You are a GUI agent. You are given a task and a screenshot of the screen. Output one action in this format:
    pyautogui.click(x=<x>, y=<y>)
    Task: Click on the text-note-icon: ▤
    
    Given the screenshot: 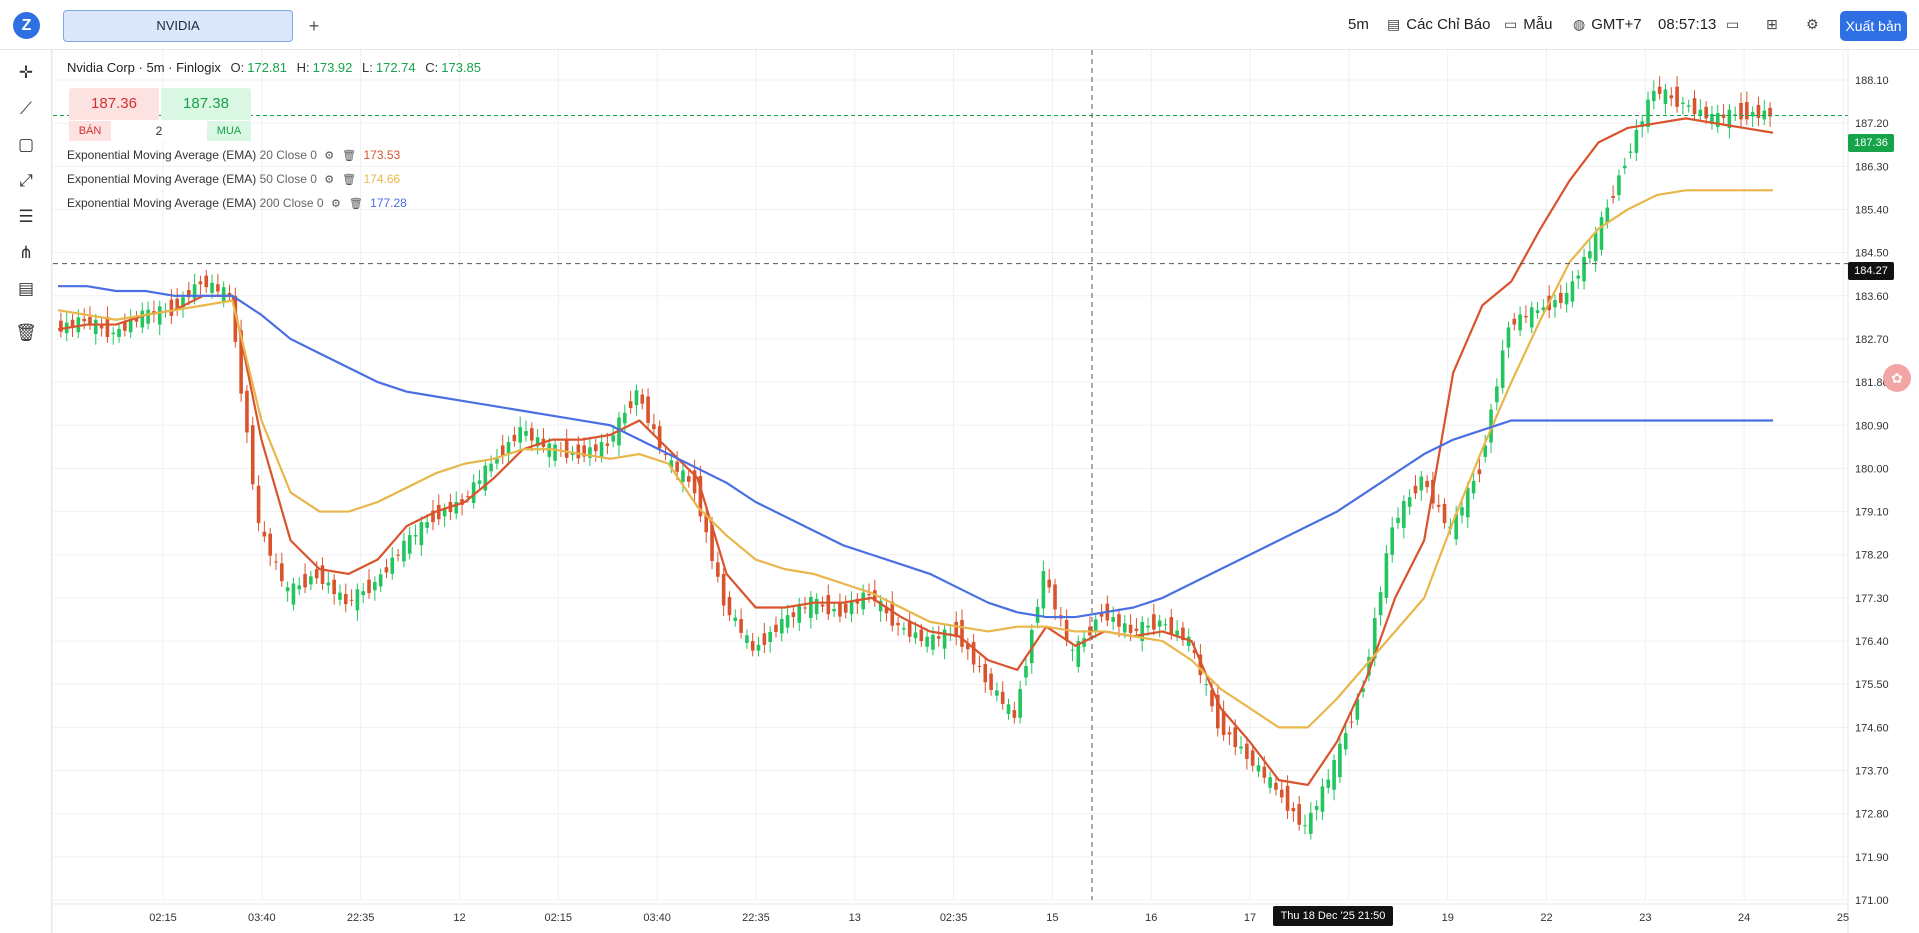 What is the action you would take?
    pyautogui.click(x=26, y=289)
    